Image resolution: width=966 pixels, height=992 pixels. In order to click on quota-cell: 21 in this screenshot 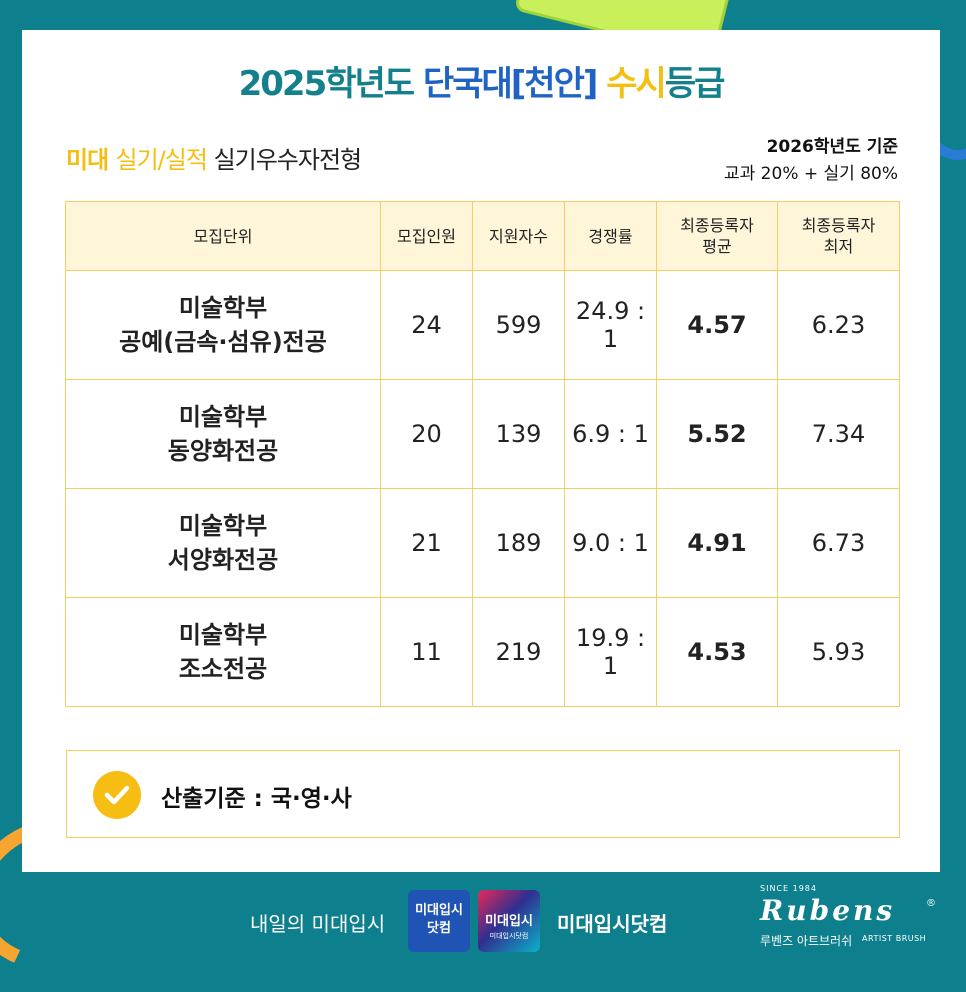, I will do `click(426, 543)`.